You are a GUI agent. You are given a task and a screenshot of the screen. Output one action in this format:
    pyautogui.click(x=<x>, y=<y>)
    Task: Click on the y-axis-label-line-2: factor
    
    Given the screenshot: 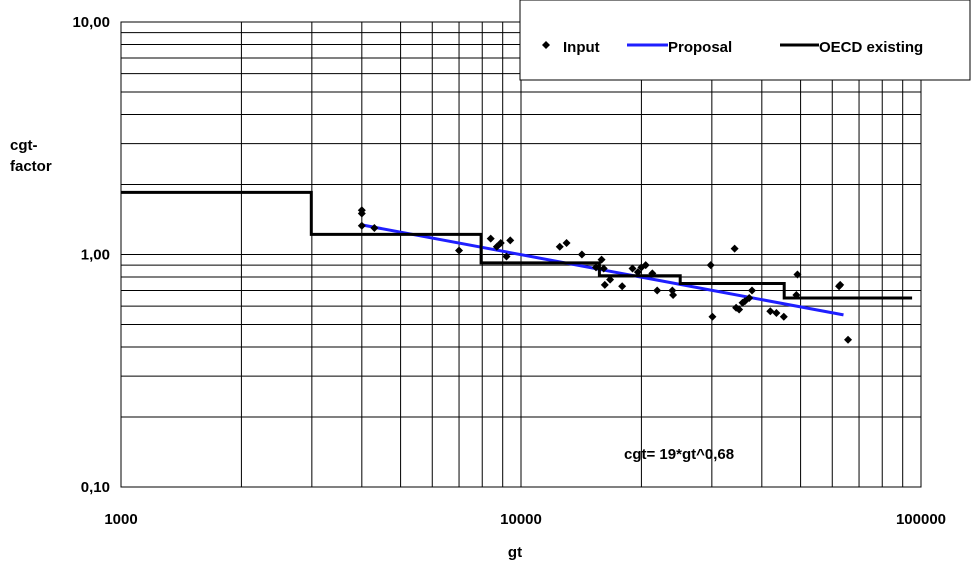 What is the action you would take?
    pyautogui.click(x=31, y=166)
    